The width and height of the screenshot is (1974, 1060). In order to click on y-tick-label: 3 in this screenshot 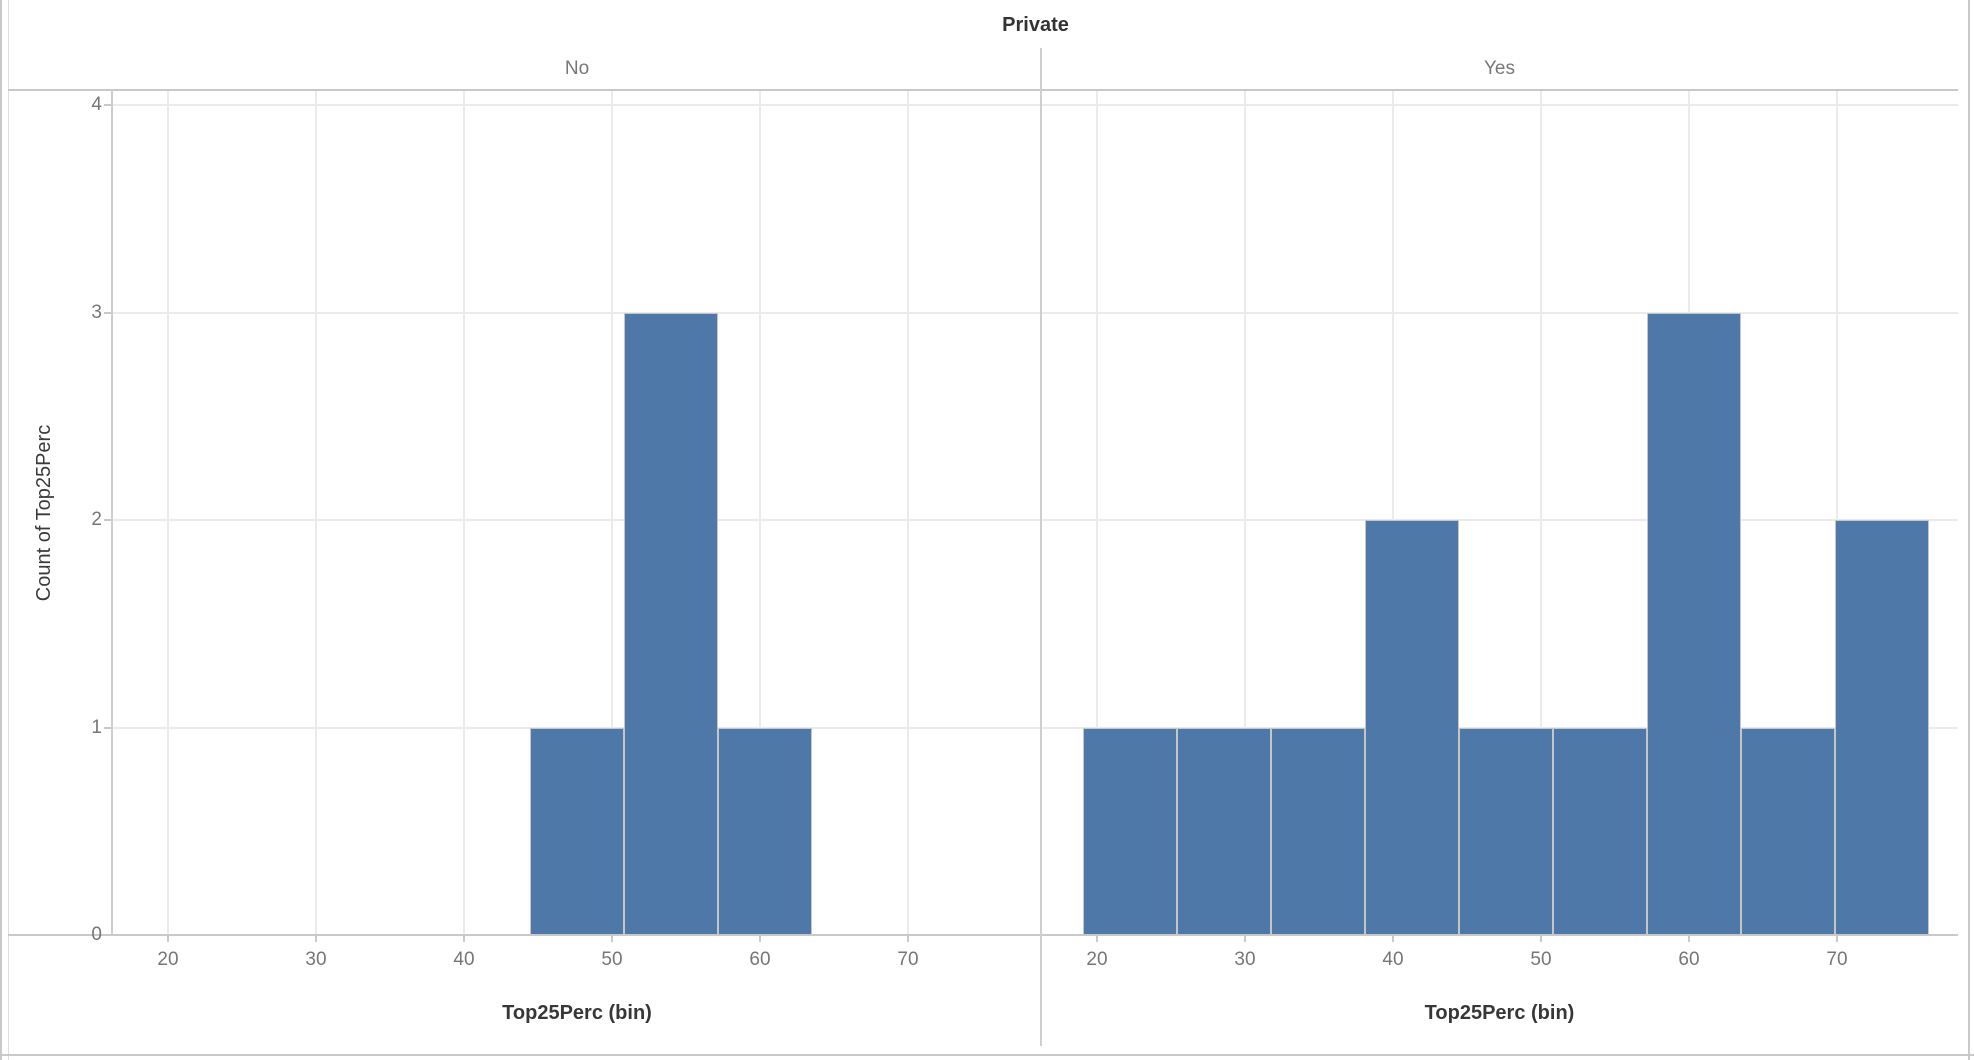, I will do `click(96, 312)`.